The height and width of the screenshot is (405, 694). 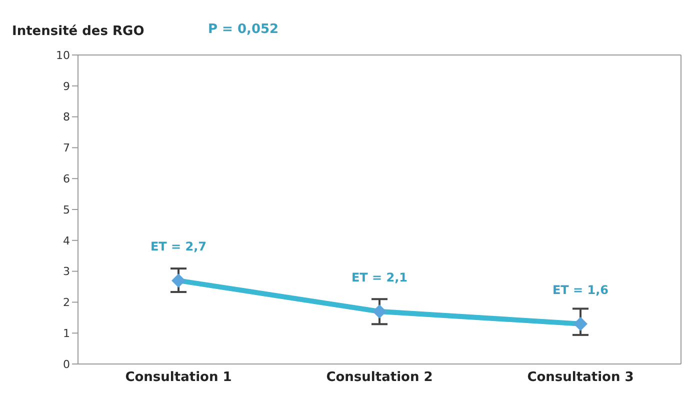 I want to click on x-tick-label: Consultation 2, so click(x=379, y=378).